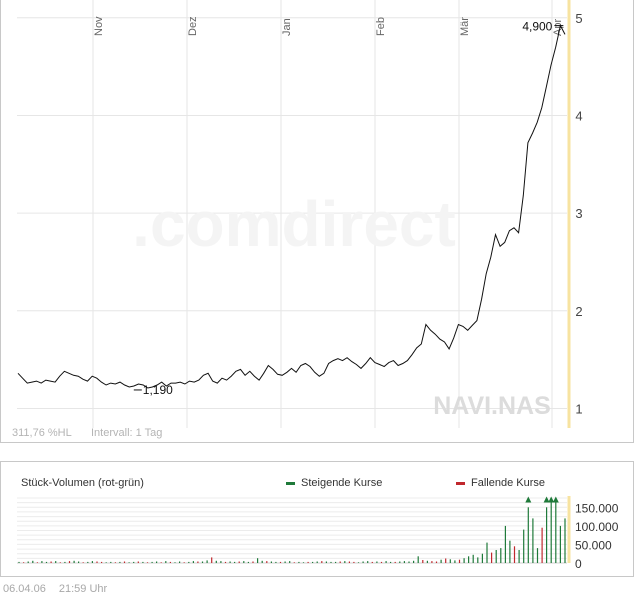 This screenshot has width=634, height=597. I want to click on watermark-comdirect: .comdirect, so click(294, 224).